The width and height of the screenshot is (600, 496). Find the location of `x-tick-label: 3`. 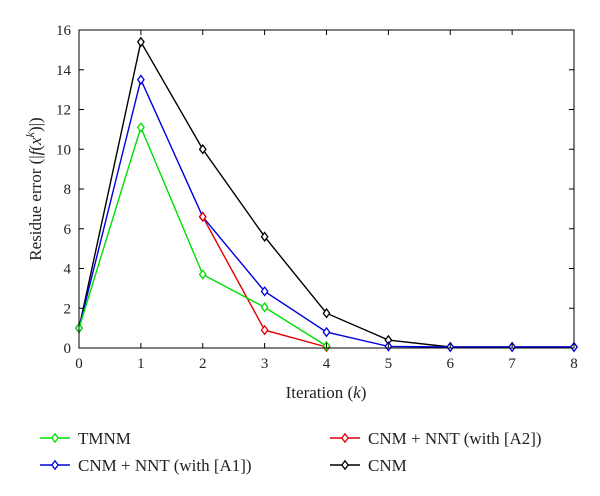

x-tick-label: 3 is located at coordinates (265, 364).